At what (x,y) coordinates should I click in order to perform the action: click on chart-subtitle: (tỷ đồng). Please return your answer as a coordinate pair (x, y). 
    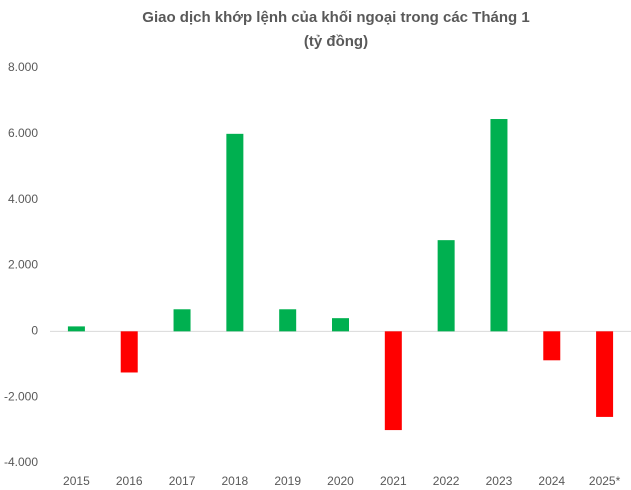
    Looking at the image, I should click on (336, 41).